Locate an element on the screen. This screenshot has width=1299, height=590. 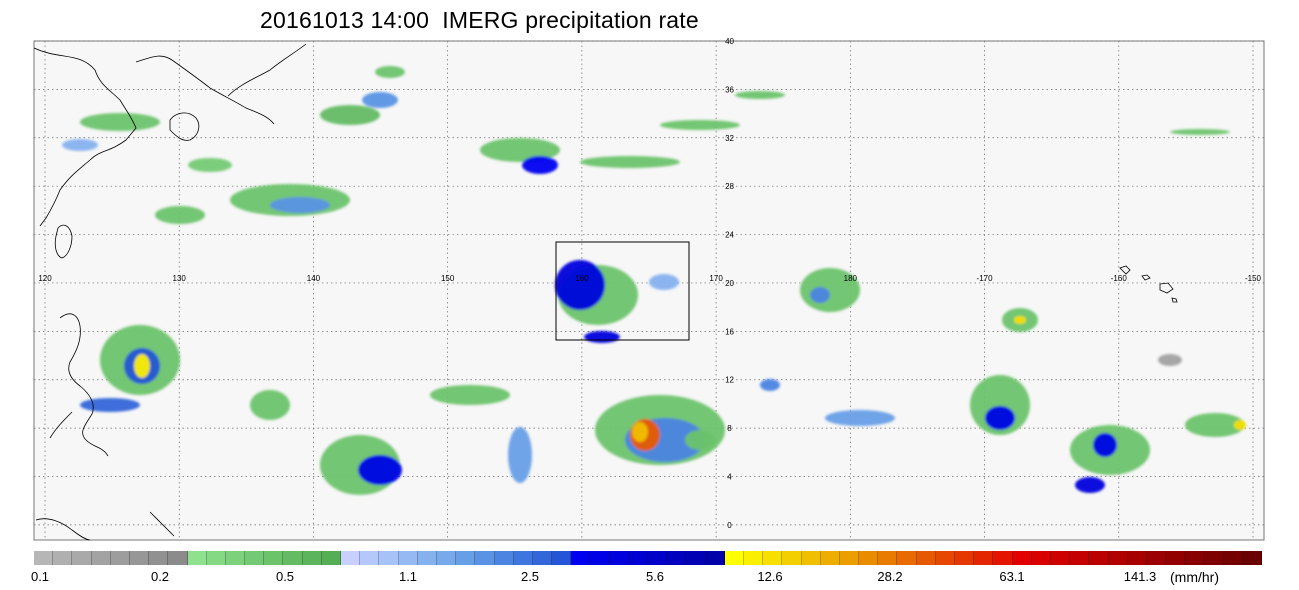
colorbar-tick-label: 141.3 is located at coordinates (1140, 576).